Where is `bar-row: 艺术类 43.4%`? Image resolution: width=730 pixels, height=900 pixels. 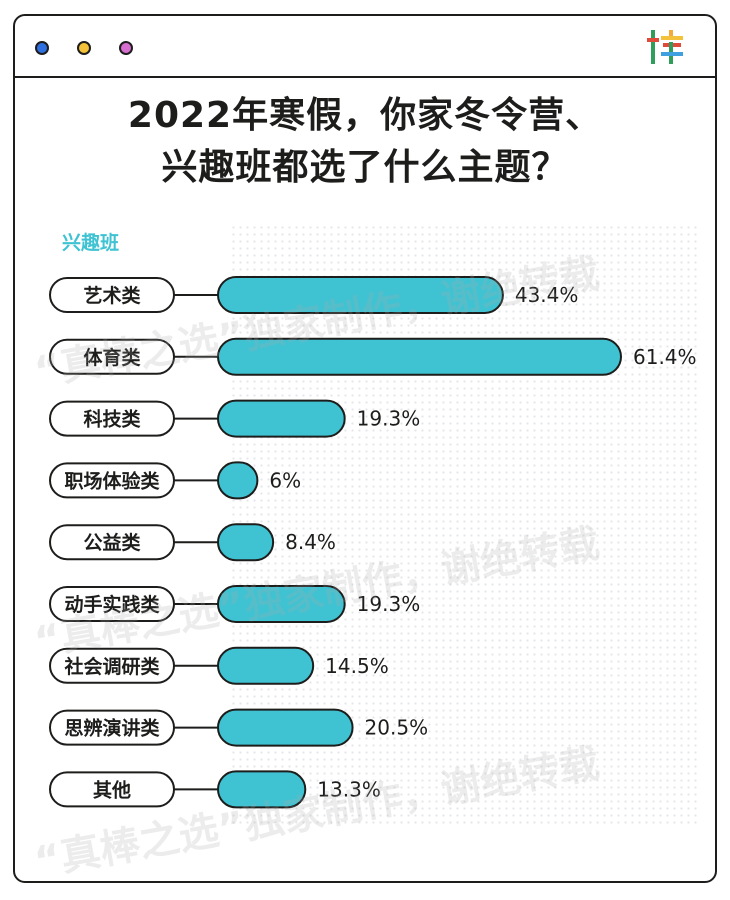
bar-row: 艺术类 43.4% is located at coordinates (314, 295).